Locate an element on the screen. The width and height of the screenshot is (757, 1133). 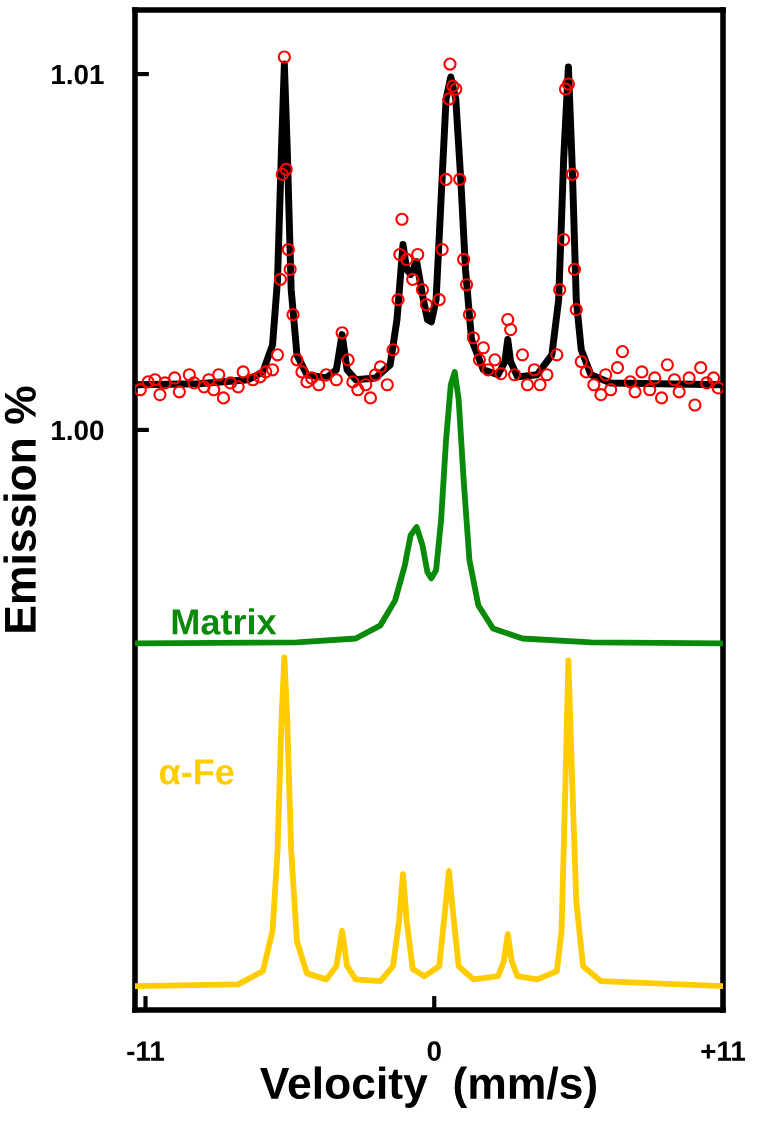
series-label: α-Fe is located at coordinates (196, 772).